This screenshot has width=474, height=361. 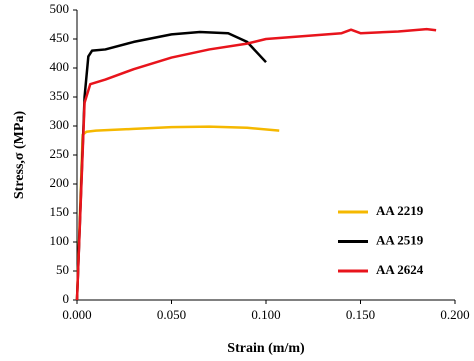 What do you see at coordinates (60, 153) in the screenshot?
I see `y-tick-label: 250` at bounding box center [60, 153].